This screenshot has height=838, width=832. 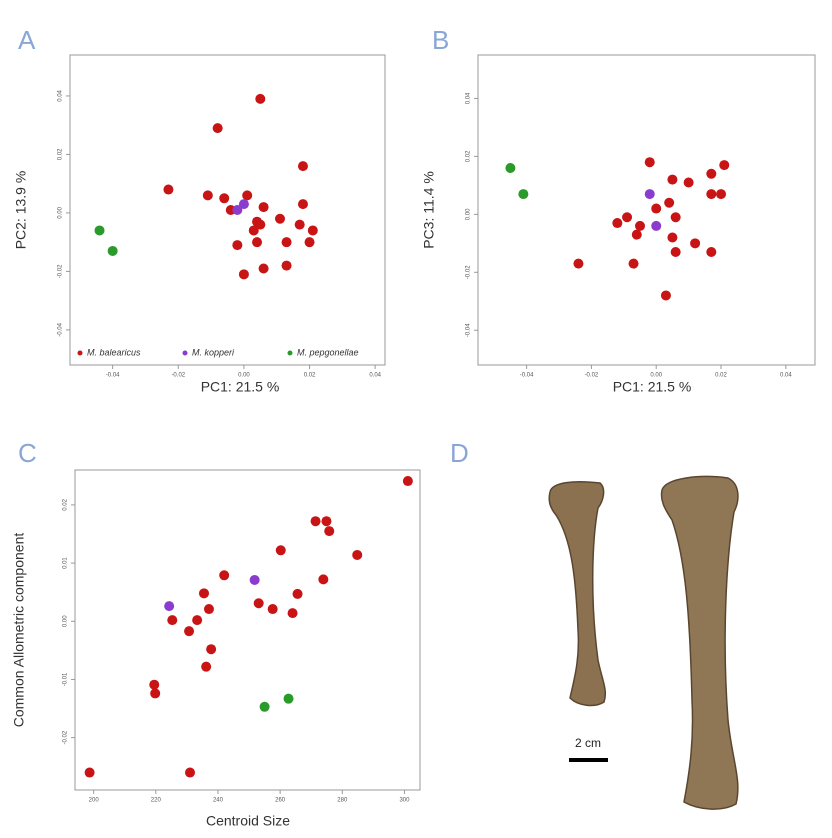 I want to click on y-axis-label: PC3: 11.4 %, so click(x=429, y=210).